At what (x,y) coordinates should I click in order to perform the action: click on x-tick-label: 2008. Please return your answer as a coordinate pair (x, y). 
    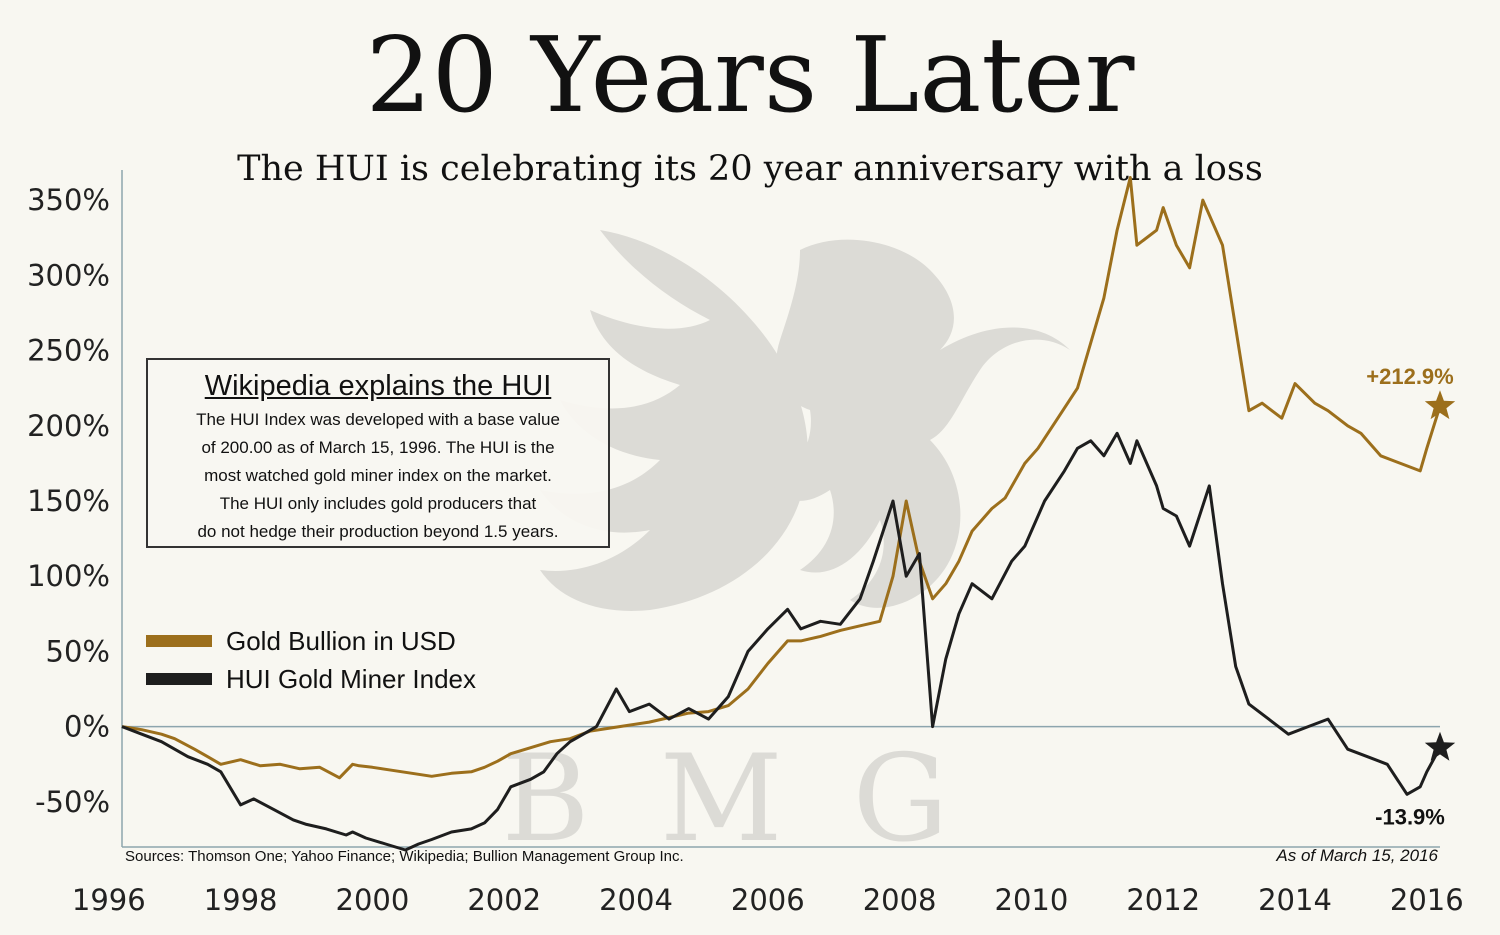
    Looking at the image, I should click on (900, 900).